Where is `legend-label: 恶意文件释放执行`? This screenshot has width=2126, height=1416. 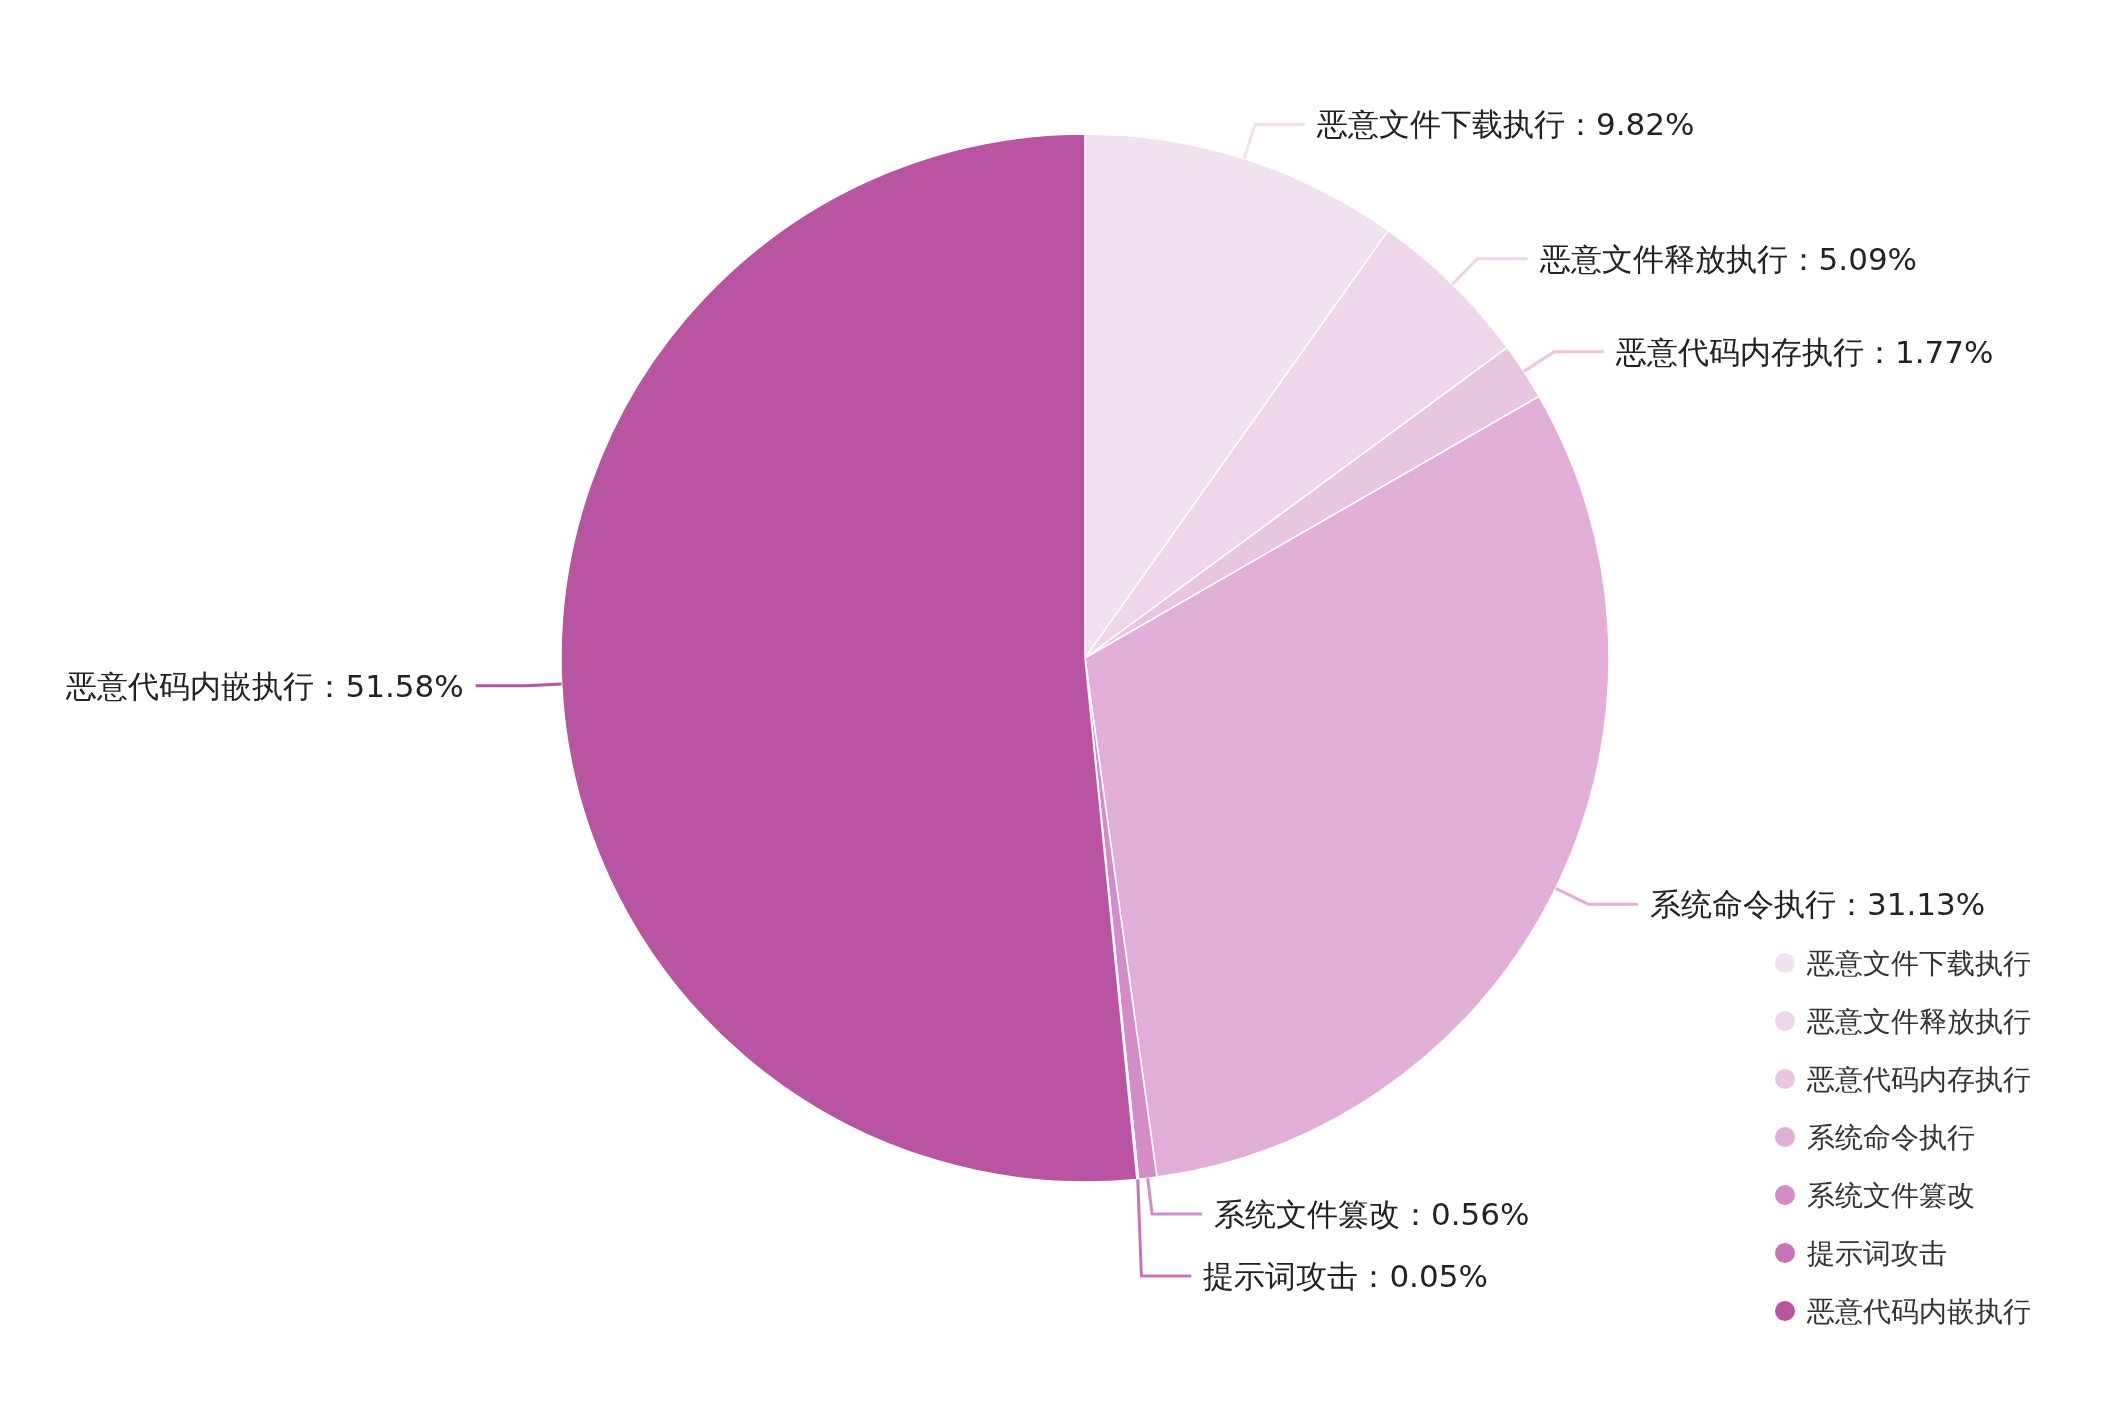
legend-label: 恶意文件释放执行 is located at coordinates (1918, 1021).